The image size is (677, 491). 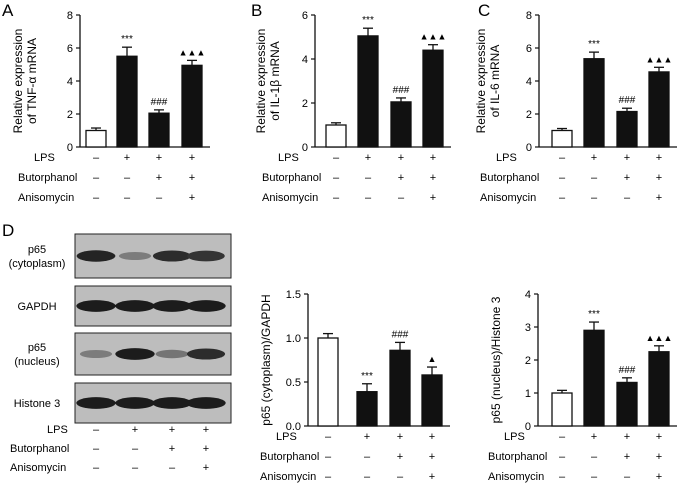 I want to click on panel-letter-d: D, so click(x=8, y=230).